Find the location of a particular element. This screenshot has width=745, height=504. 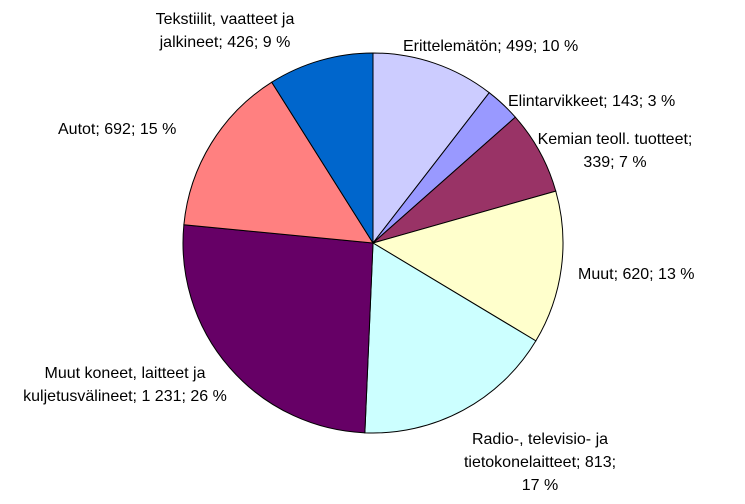

slice-label: Elintarvikkeet; 143; 3 % is located at coordinates (592, 101).